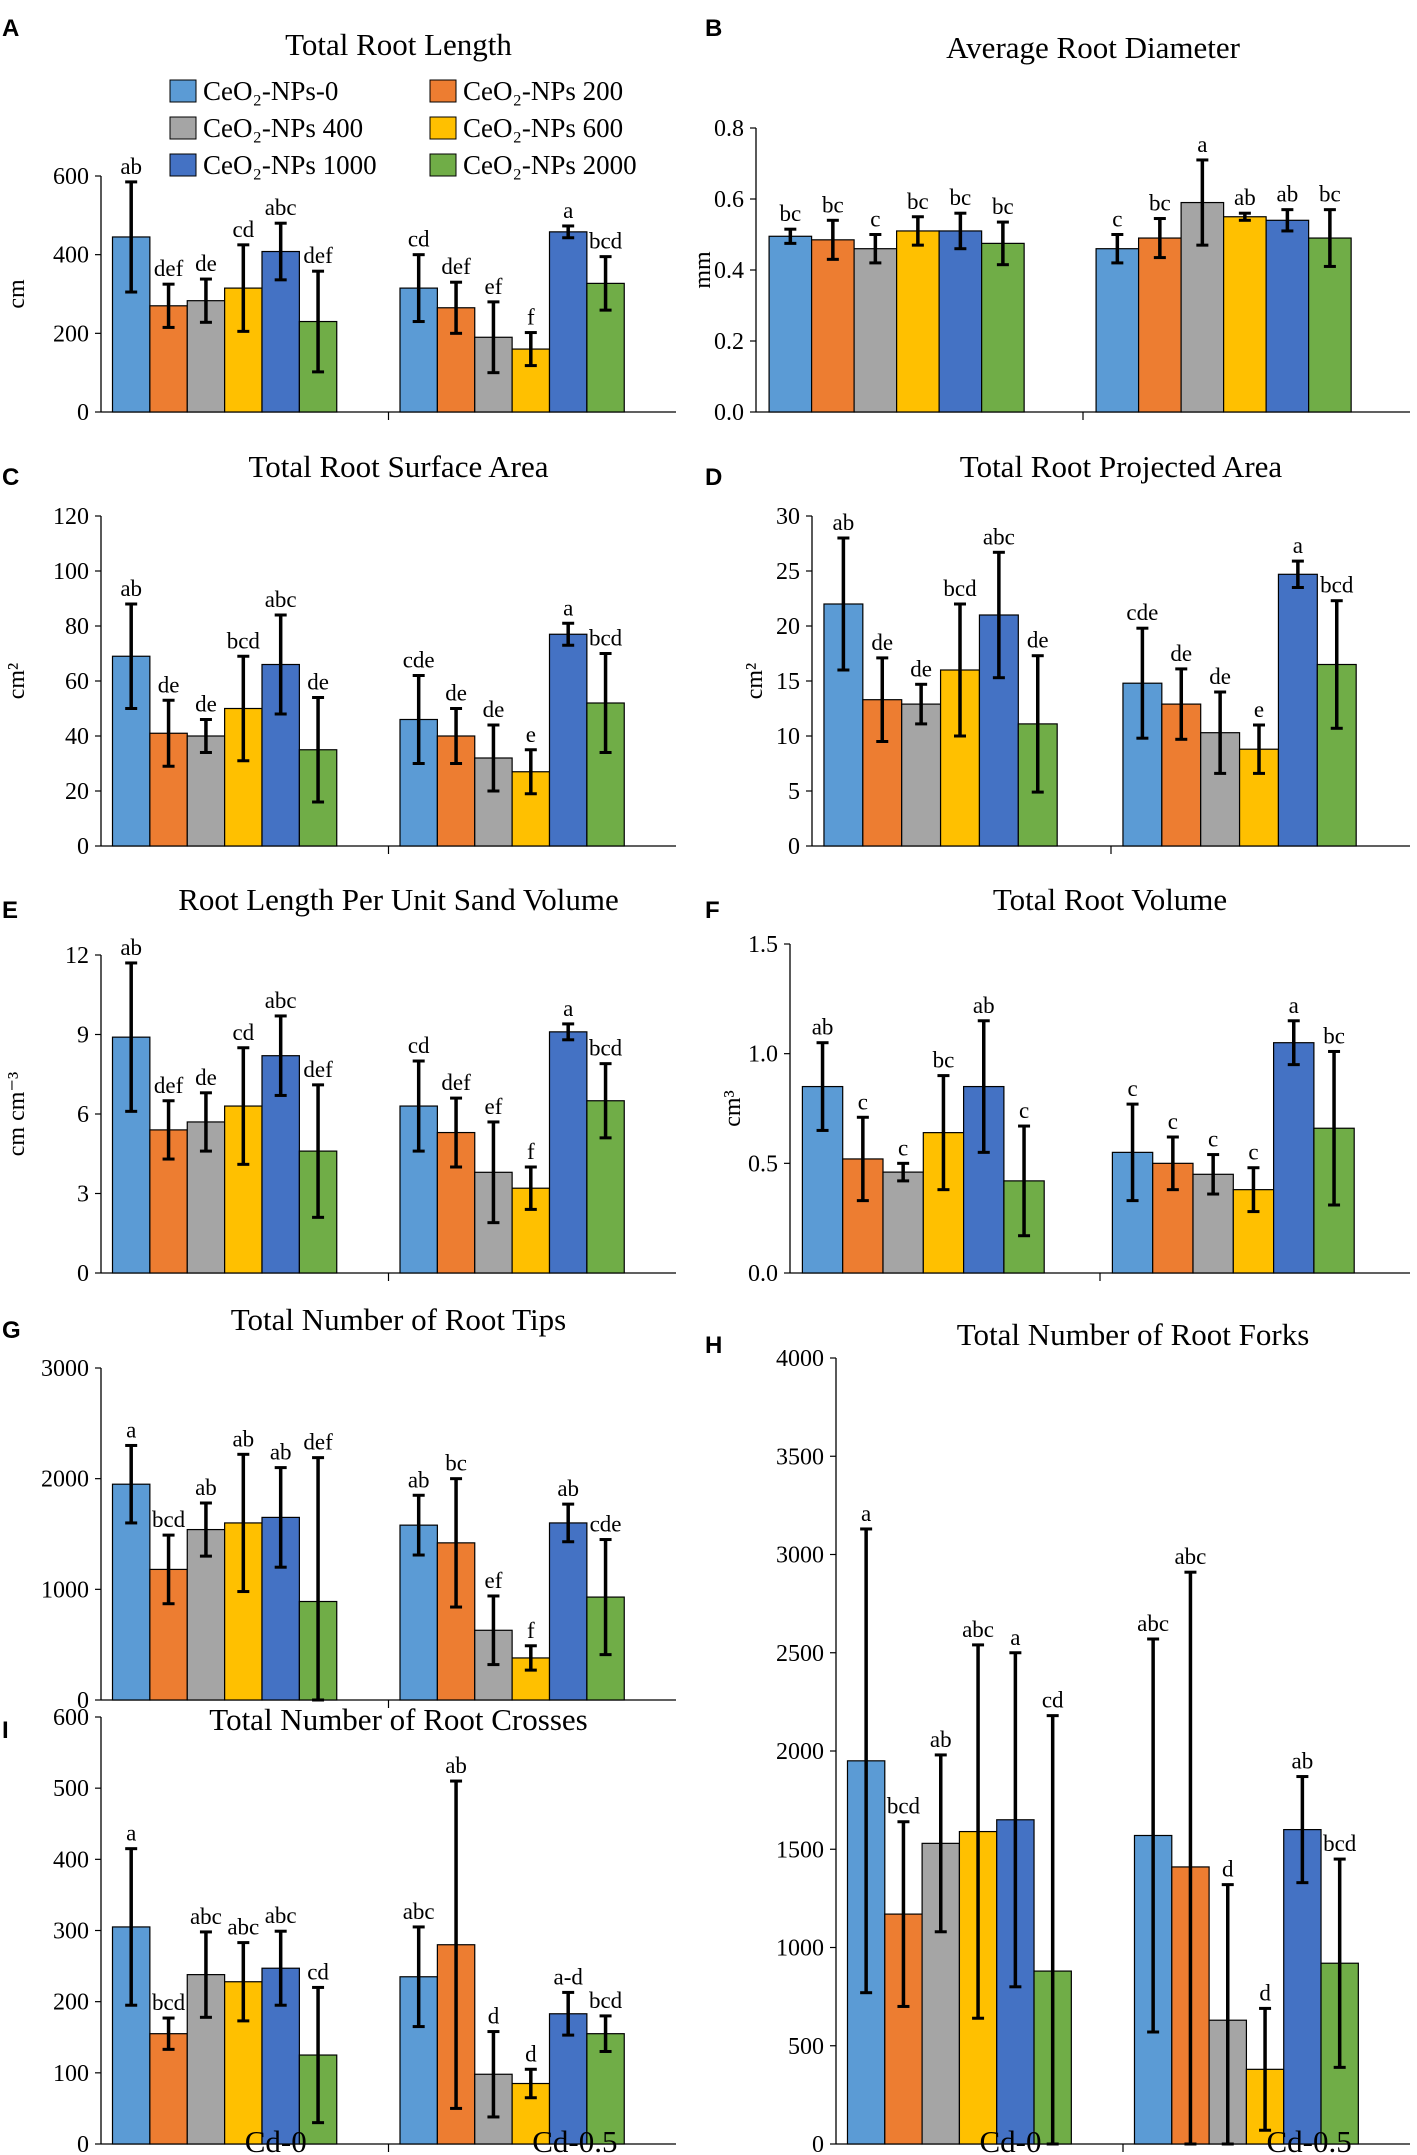 This screenshot has width=1417, height=2155. What do you see at coordinates (550, 165) in the screenshot?
I see `legend-label: CeO₂-NPs 2000` at bounding box center [550, 165].